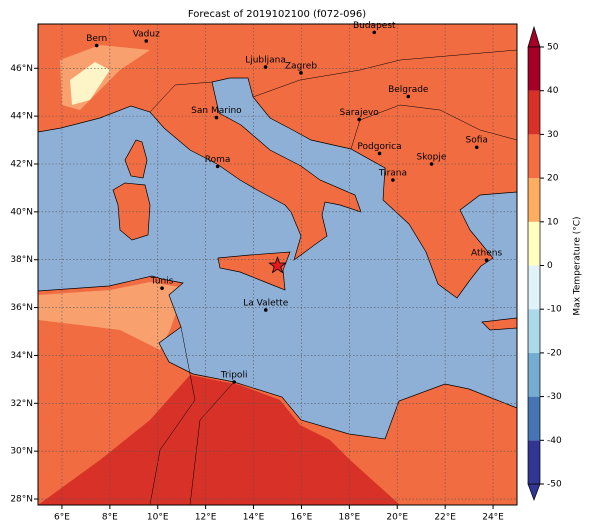  I want to click on city-label: Tirana, so click(392, 174).